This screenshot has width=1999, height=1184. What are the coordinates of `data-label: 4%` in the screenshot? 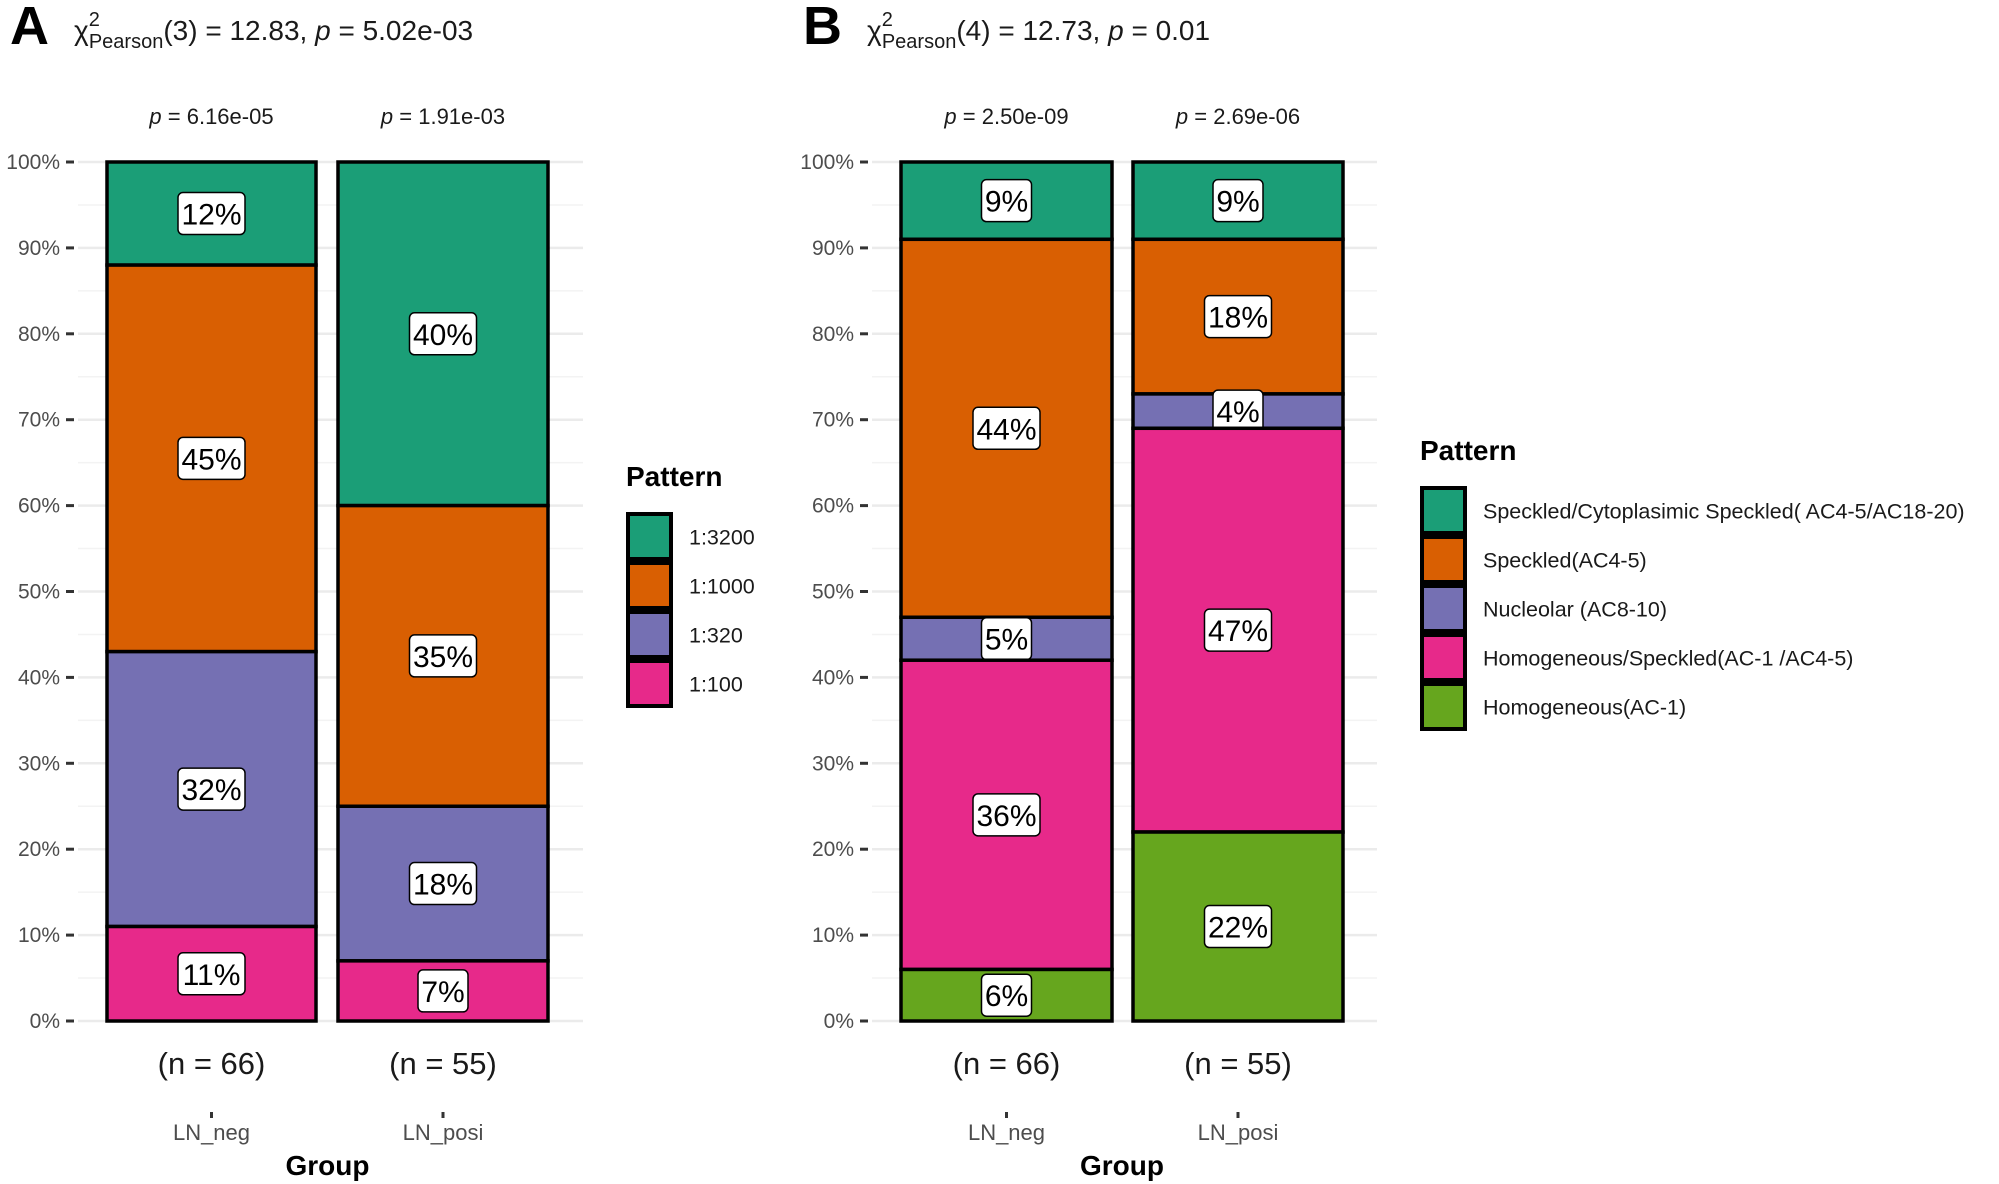 It's located at (1237, 412).